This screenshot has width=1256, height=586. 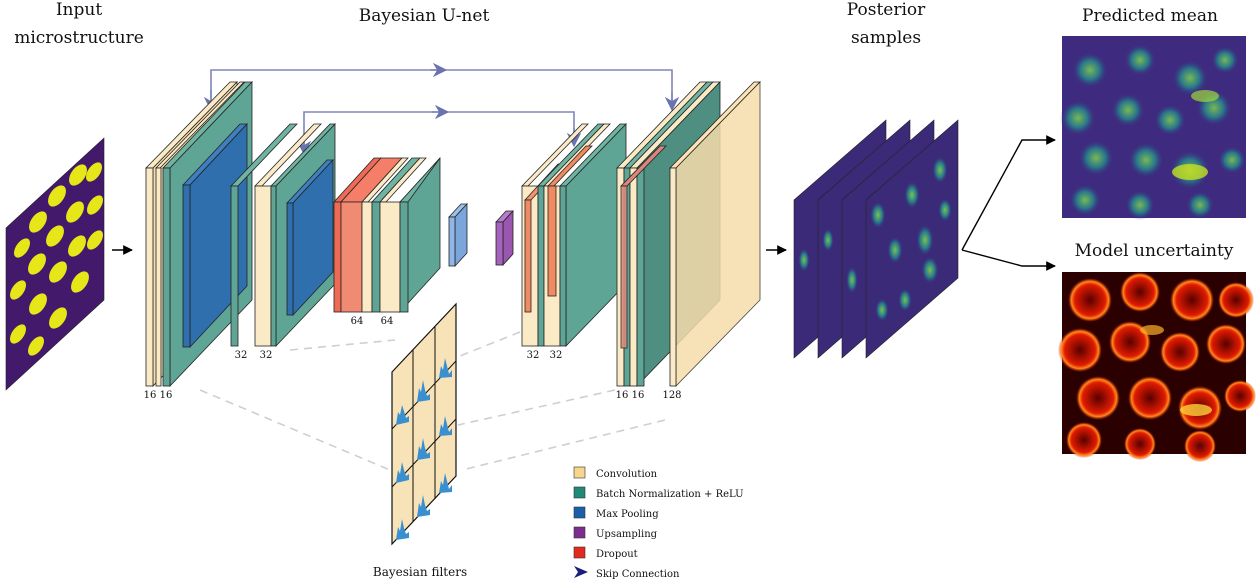 I want to click on legend-item-dropout: Dropout, so click(x=605, y=553).